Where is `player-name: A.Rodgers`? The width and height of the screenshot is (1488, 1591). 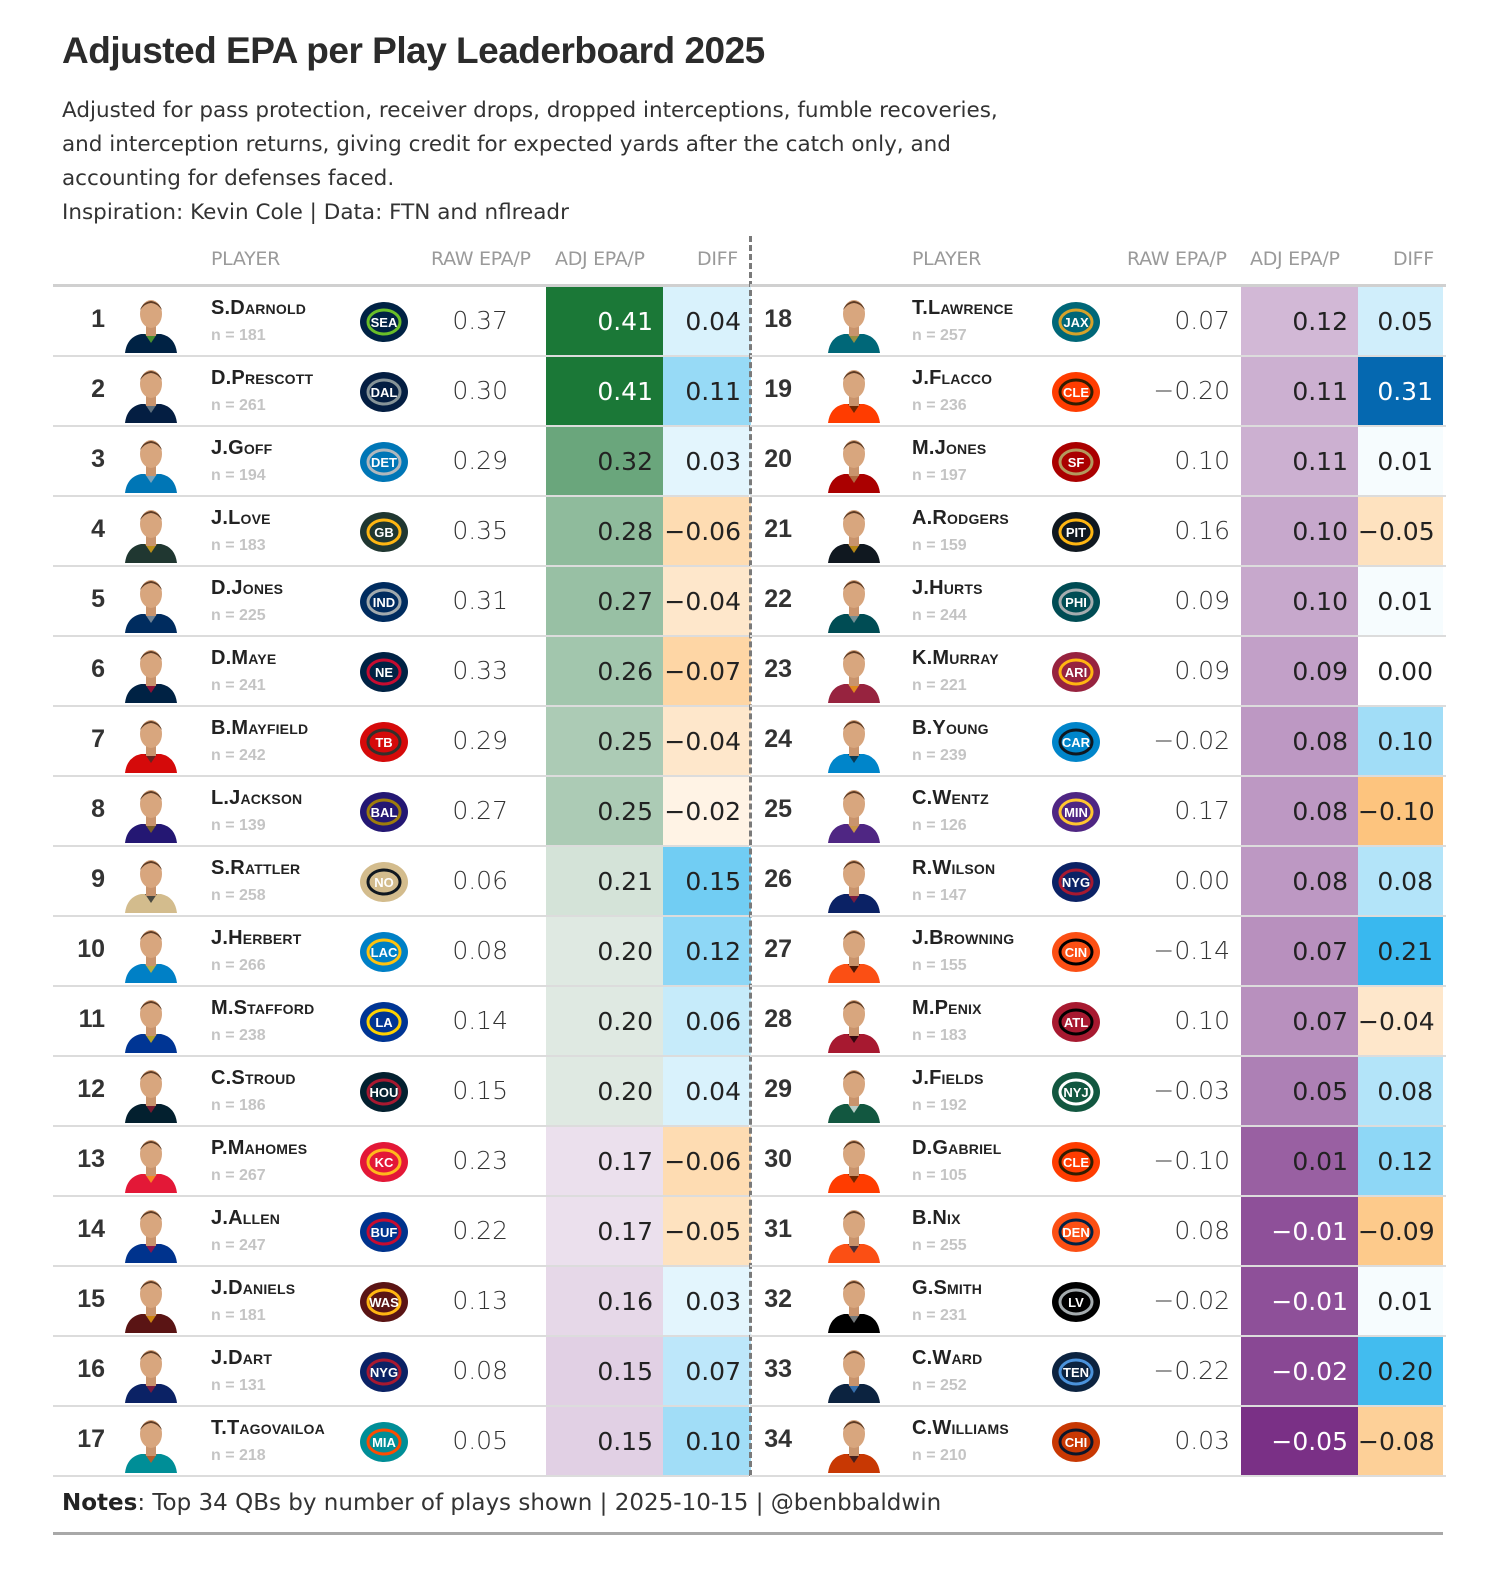 player-name: A.Rodgers is located at coordinates (960, 518).